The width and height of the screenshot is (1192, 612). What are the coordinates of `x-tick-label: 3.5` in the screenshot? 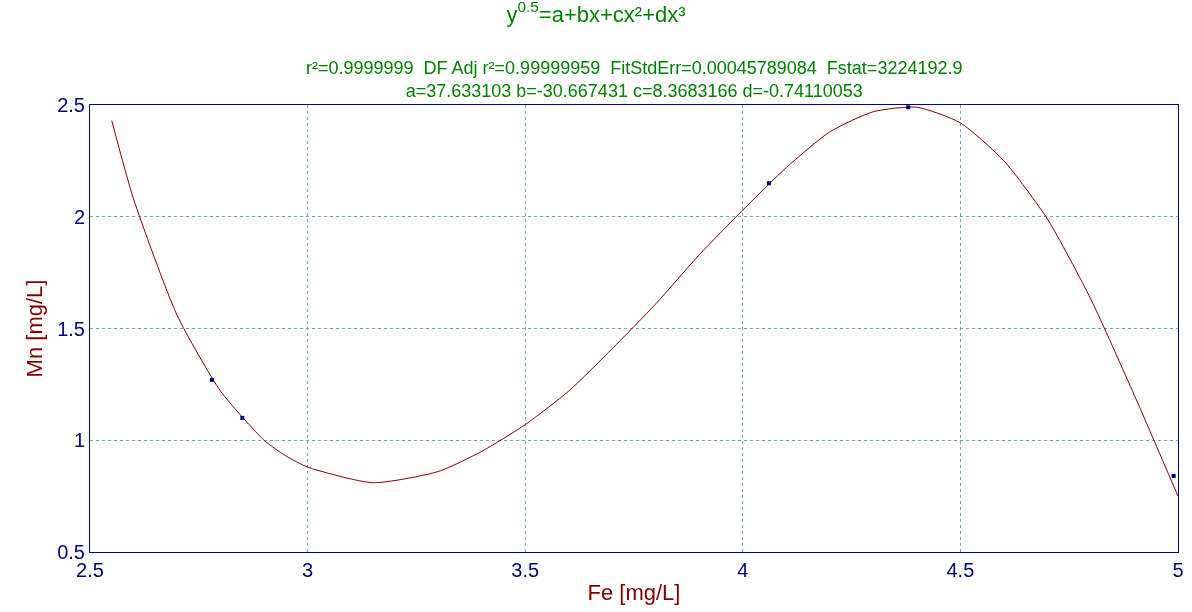 It's located at (525, 570).